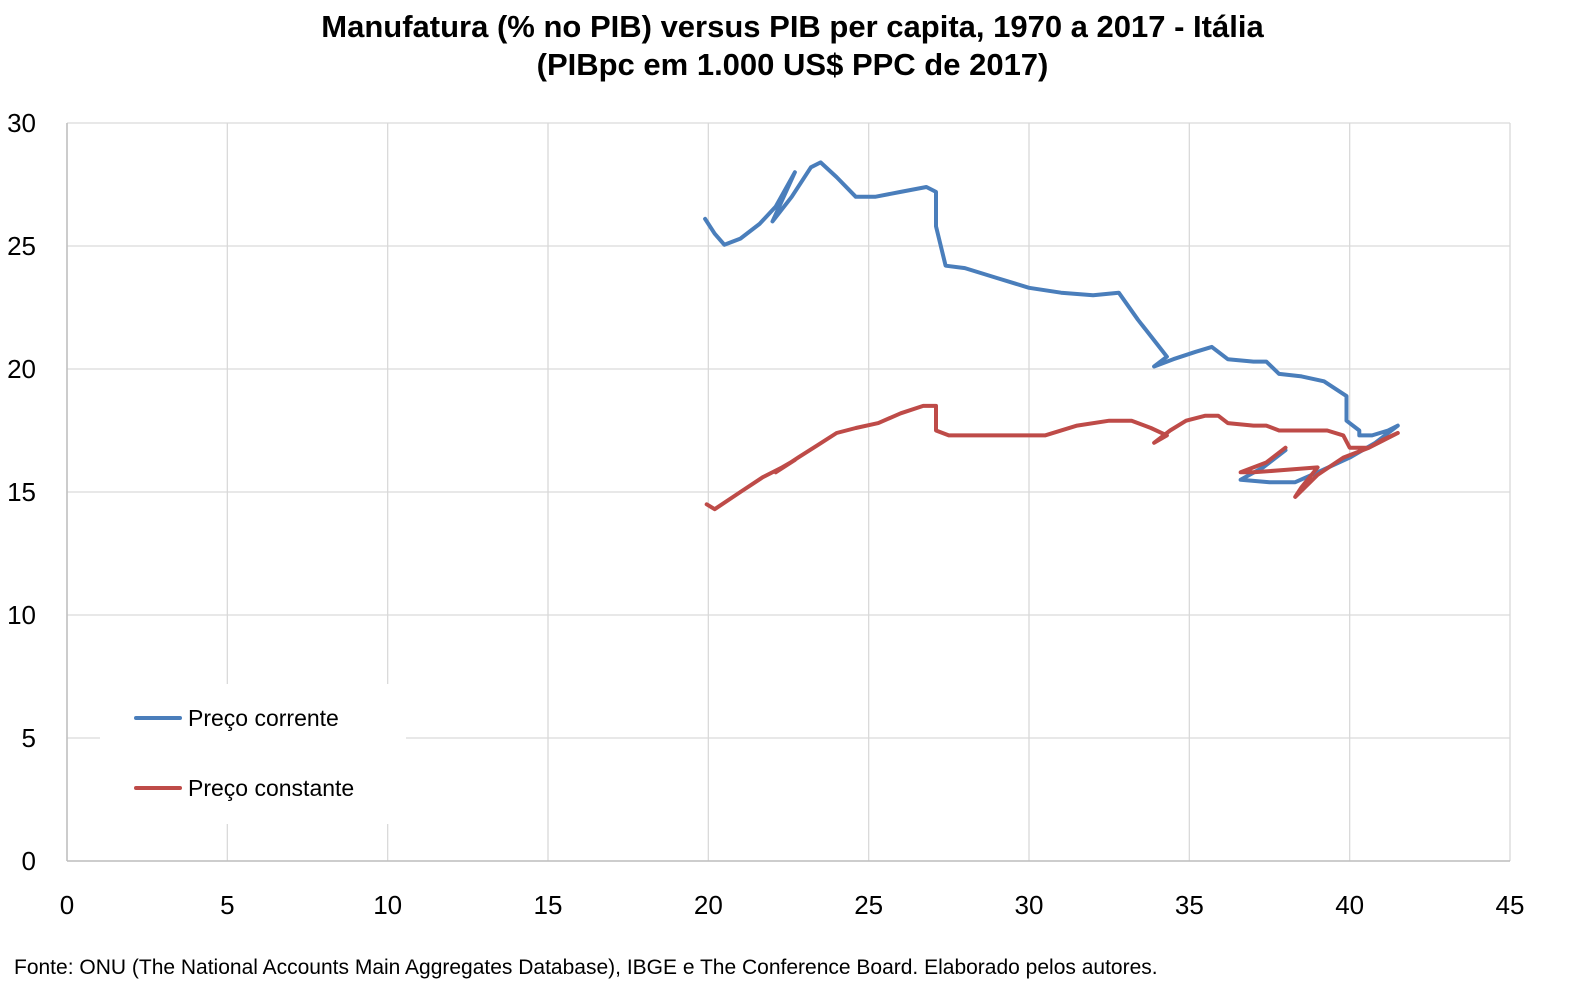  What do you see at coordinates (29, 738) in the screenshot?
I see `y-tick-label: 5` at bounding box center [29, 738].